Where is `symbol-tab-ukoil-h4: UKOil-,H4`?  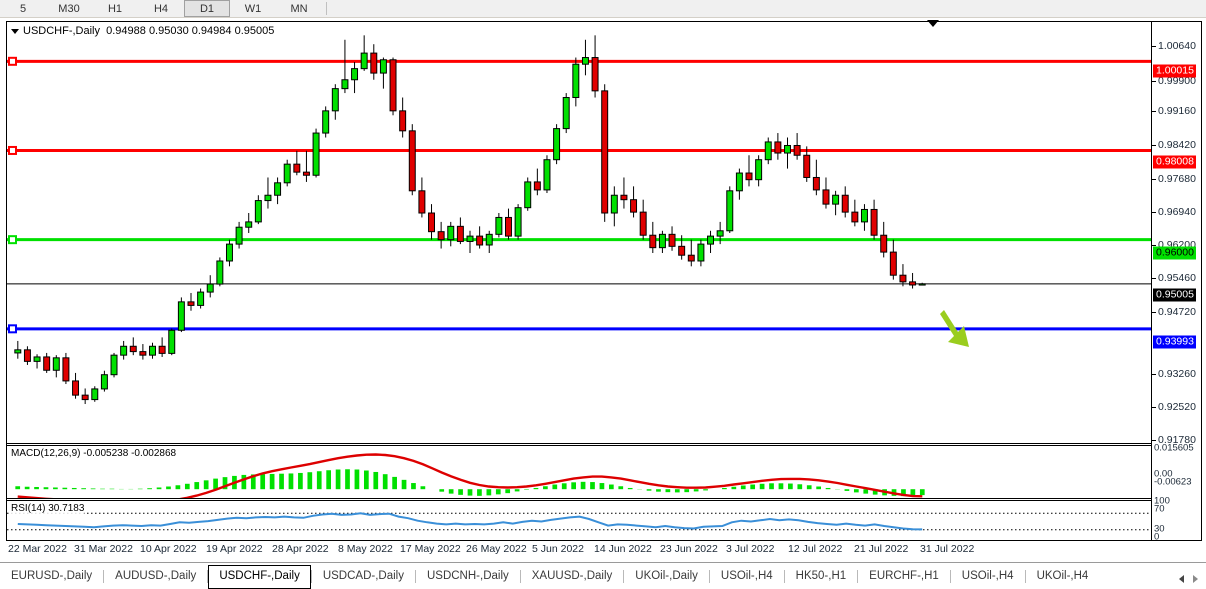 symbol-tab-ukoil-h4: UKOil-,H4 is located at coordinates (1062, 576).